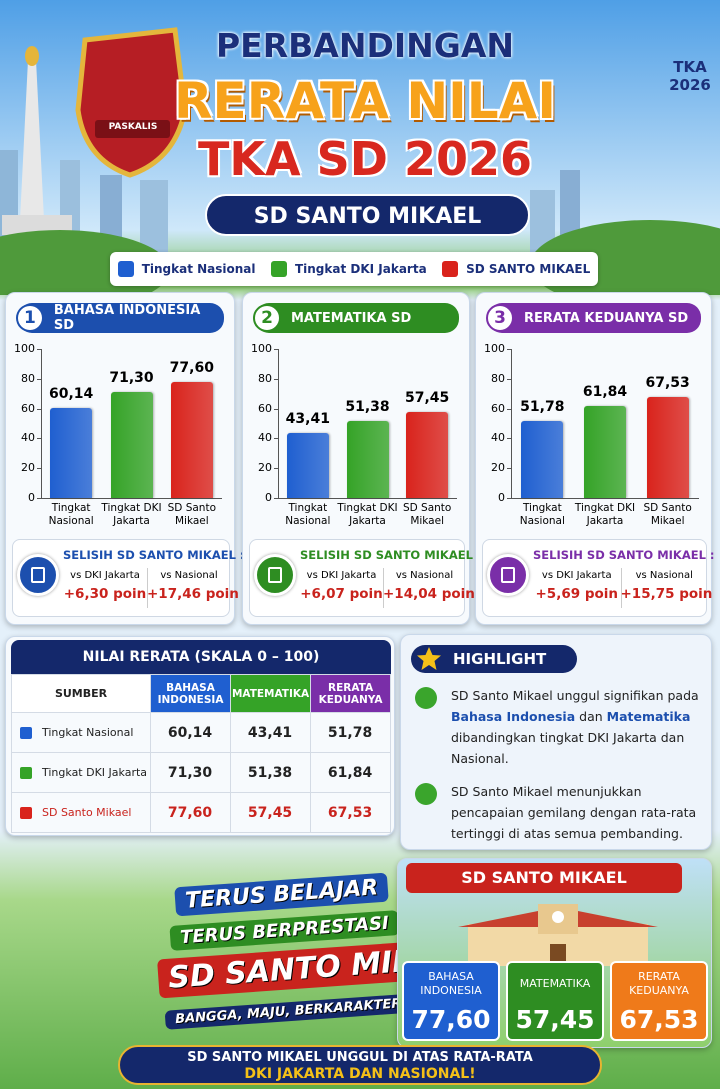  Describe the element at coordinates (26, 813) in the screenshot. I see `row-swatch` at that location.